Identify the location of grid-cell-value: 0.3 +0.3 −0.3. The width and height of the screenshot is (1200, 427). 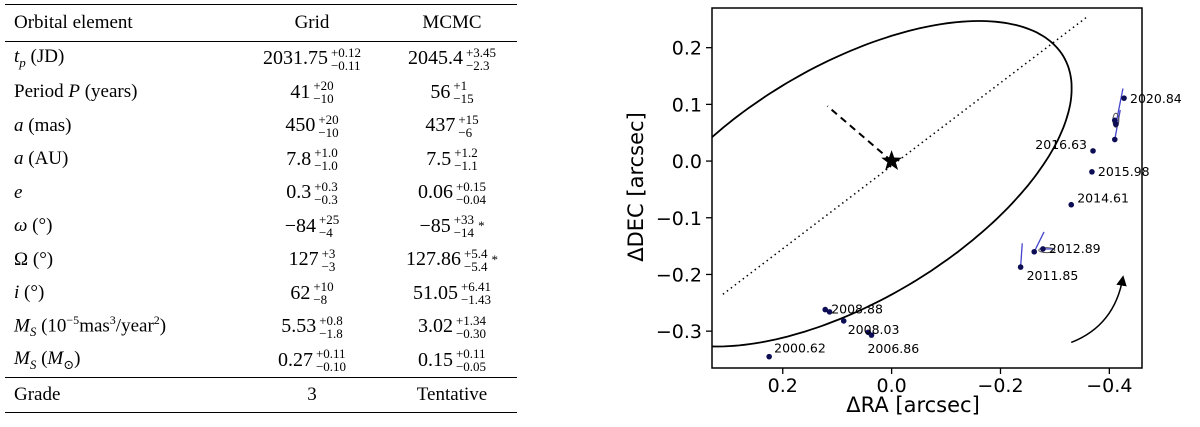
(312, 193).